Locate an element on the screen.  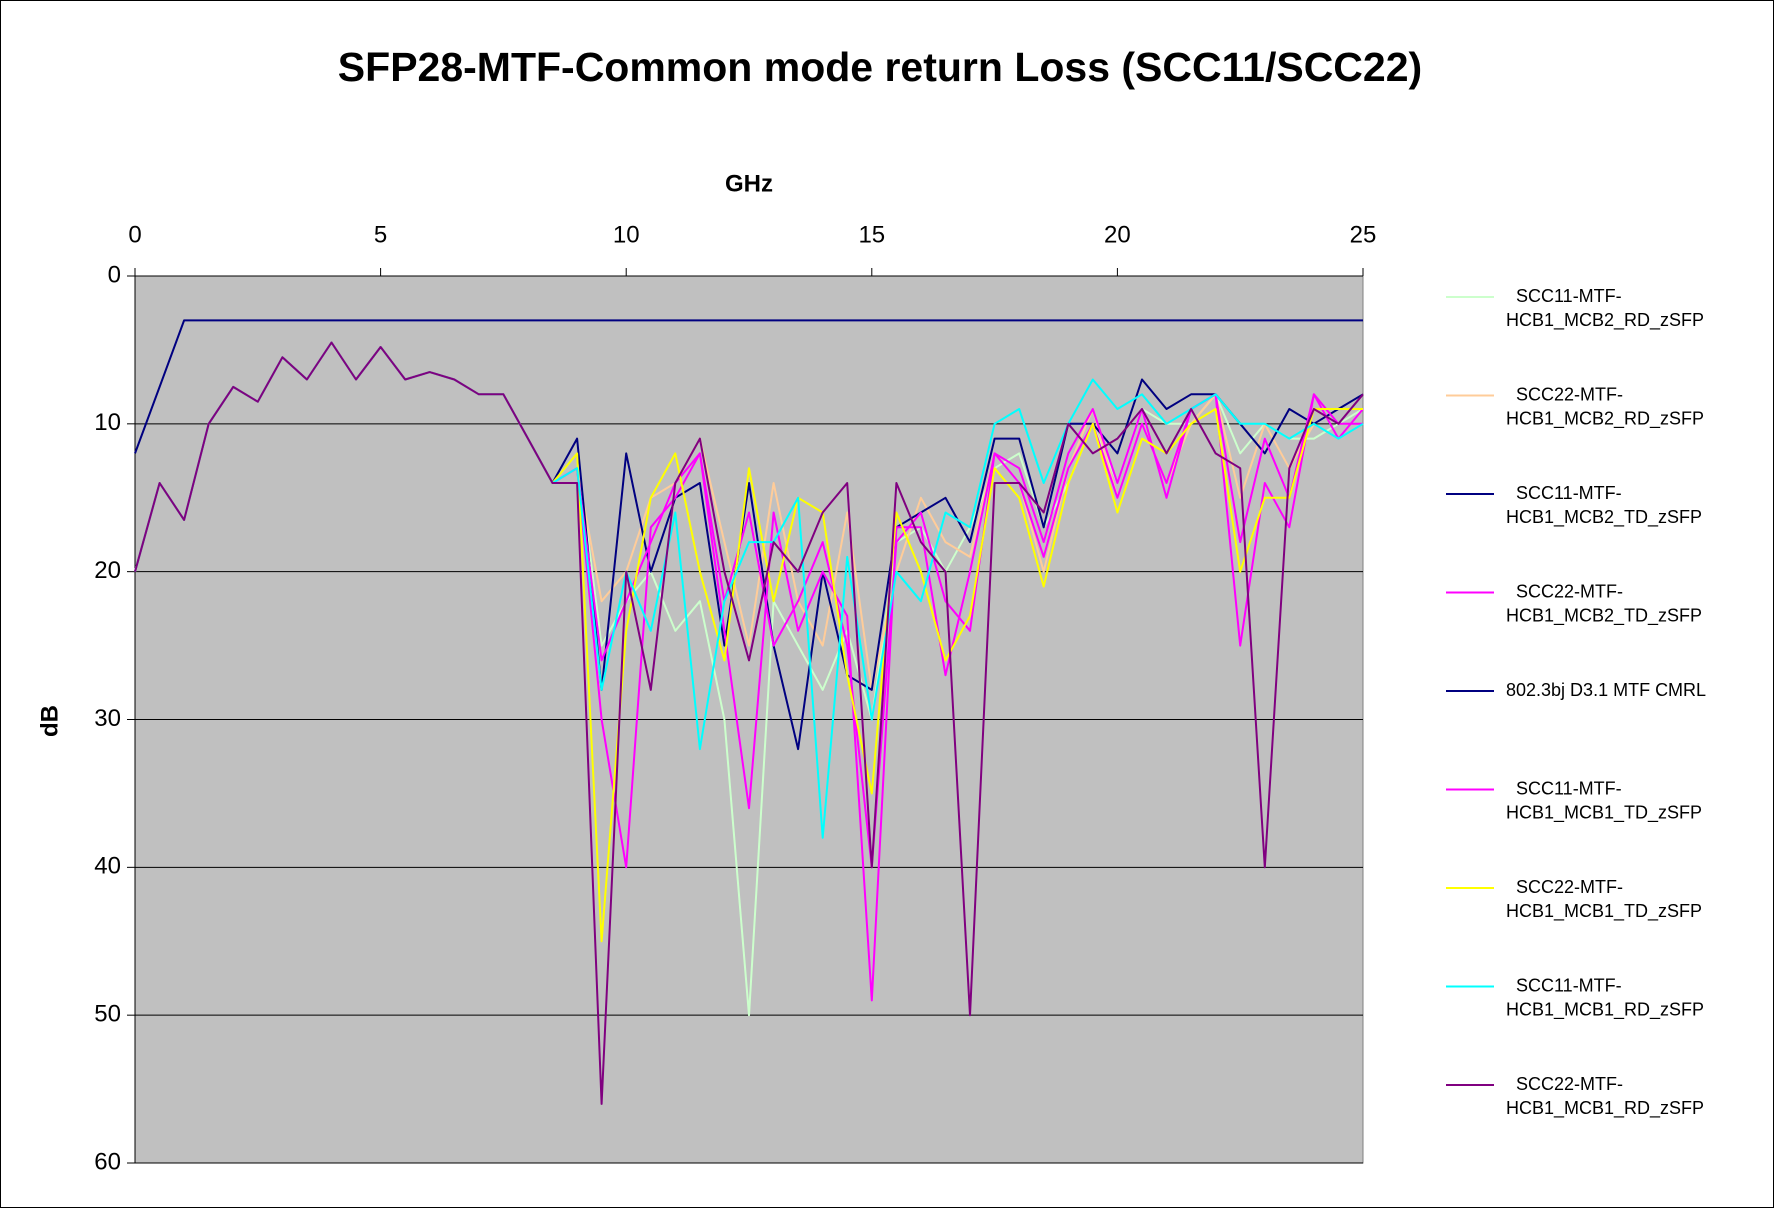
y-tick-label: 50 is located at coordinates (107, 1014).